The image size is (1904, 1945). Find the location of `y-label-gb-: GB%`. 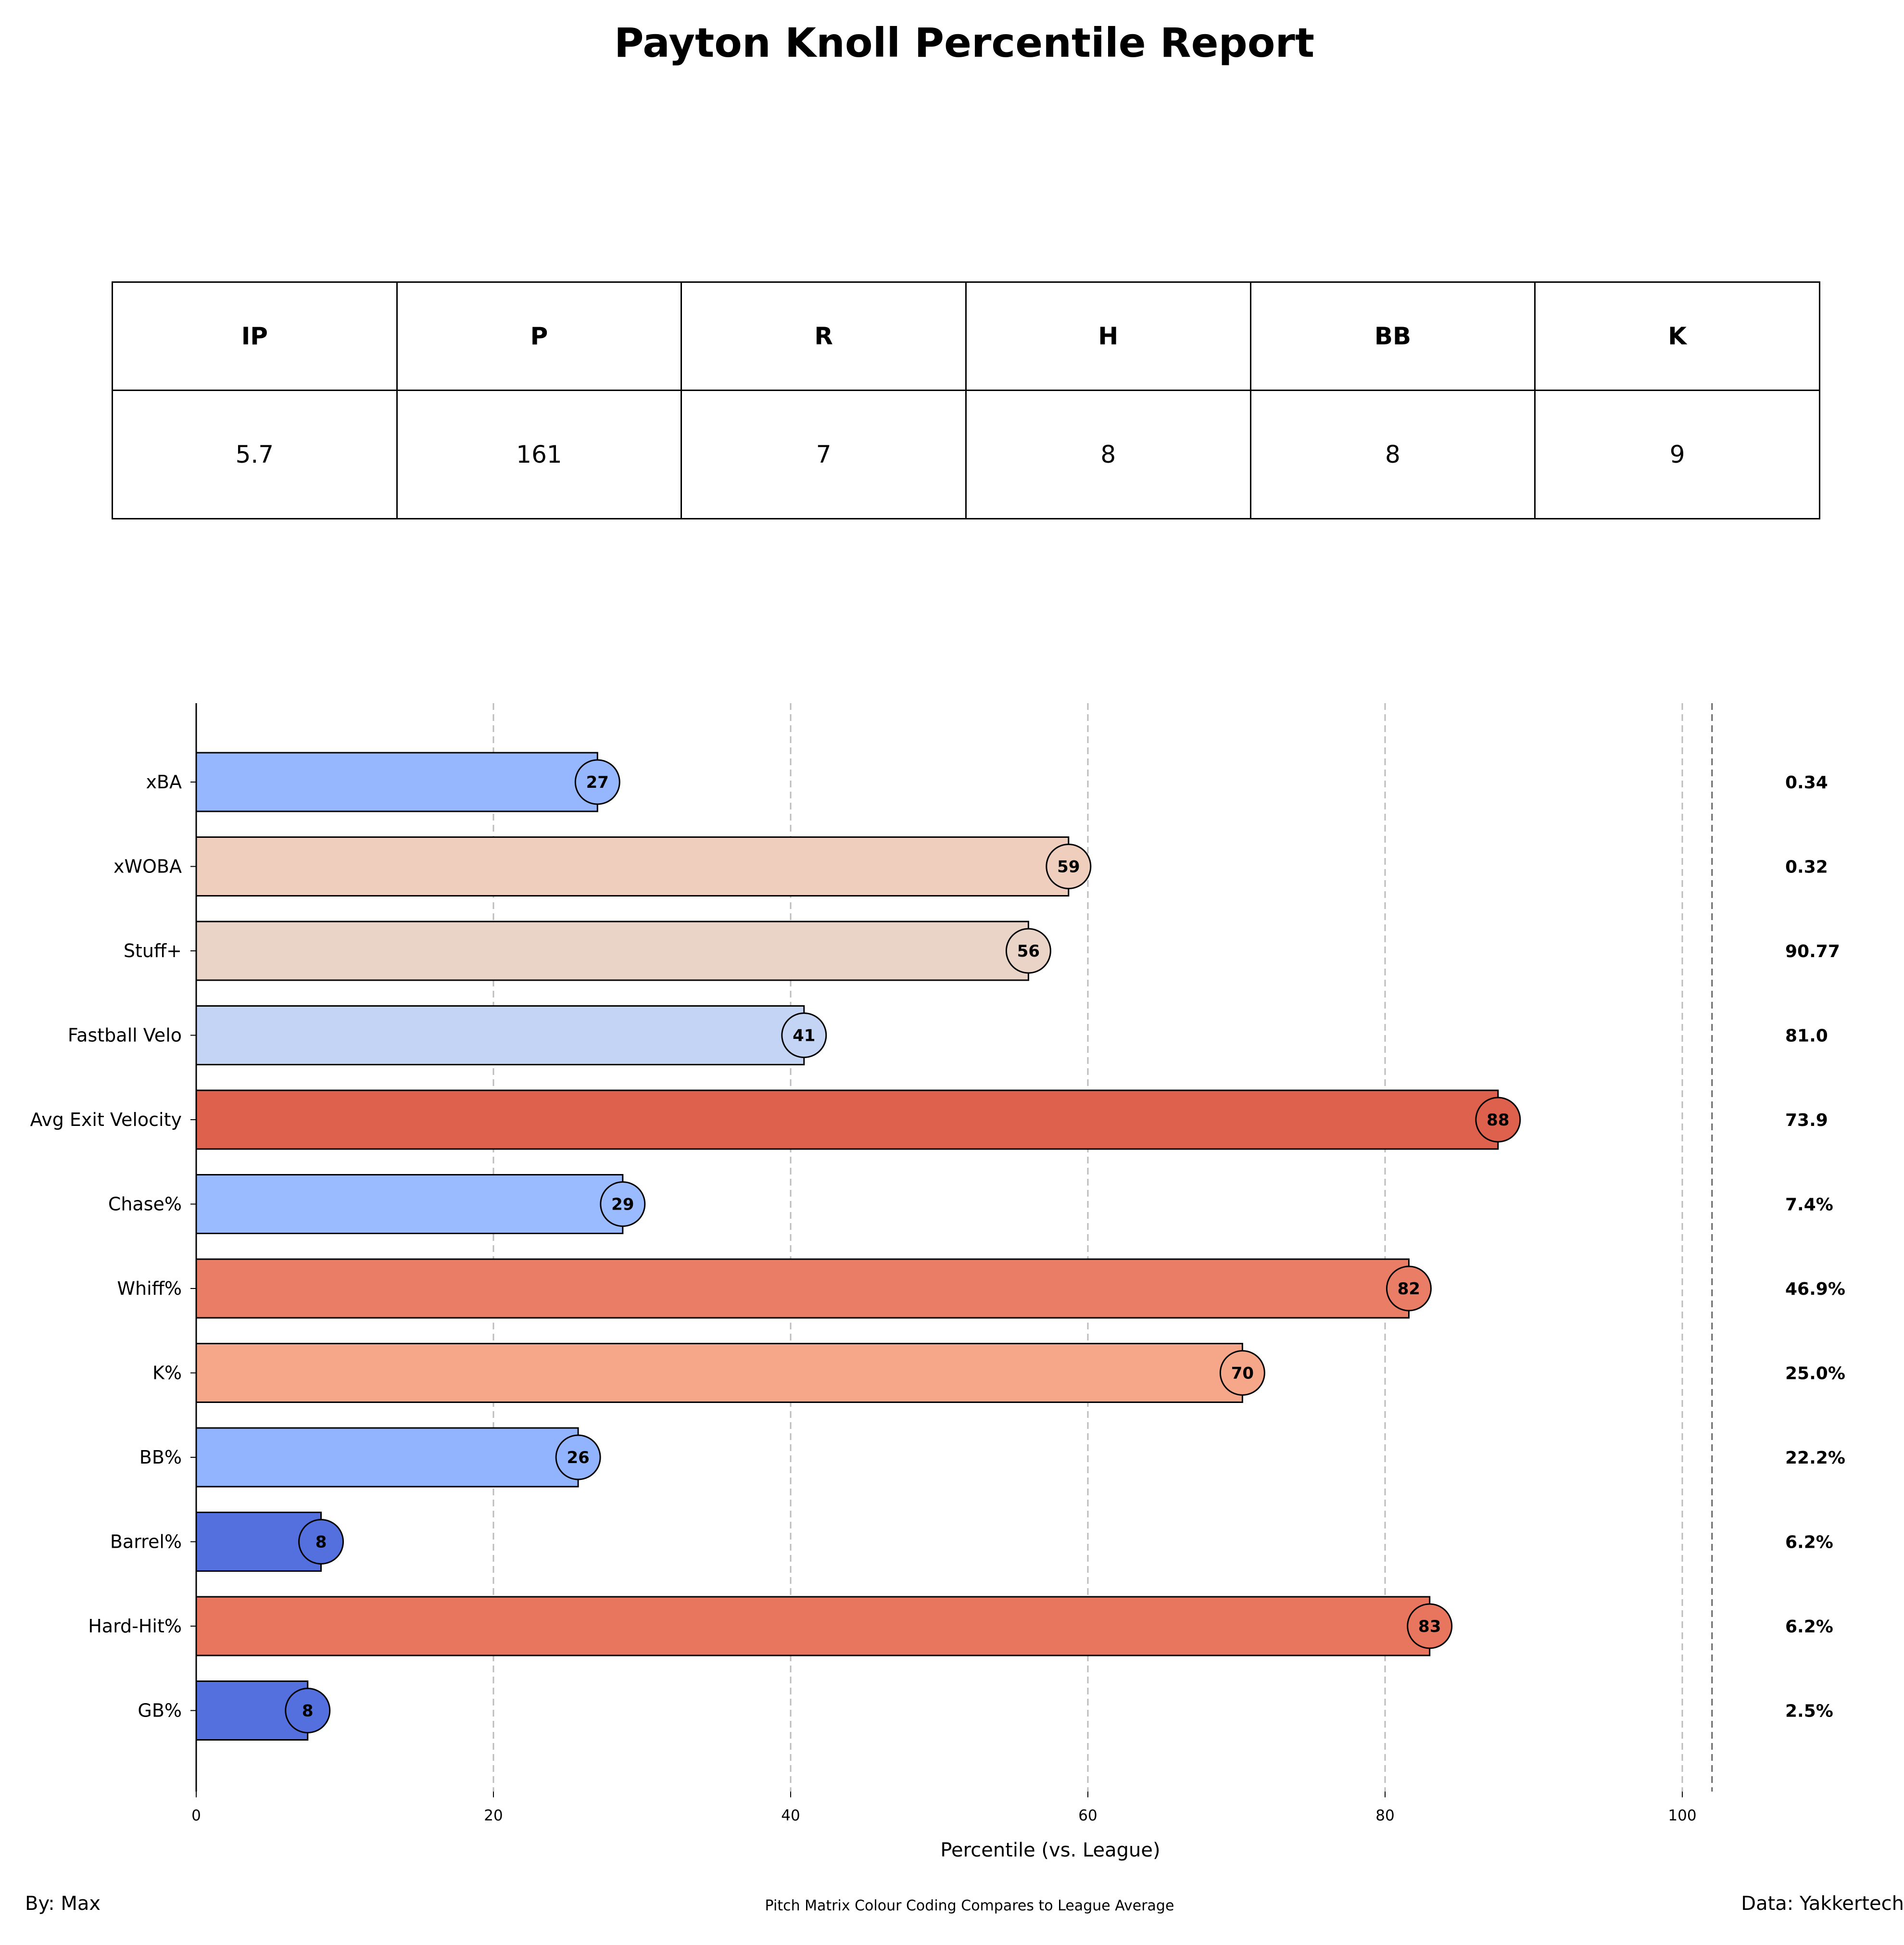

y-label-gb-: GB% is located at coordinates (160, 1711).